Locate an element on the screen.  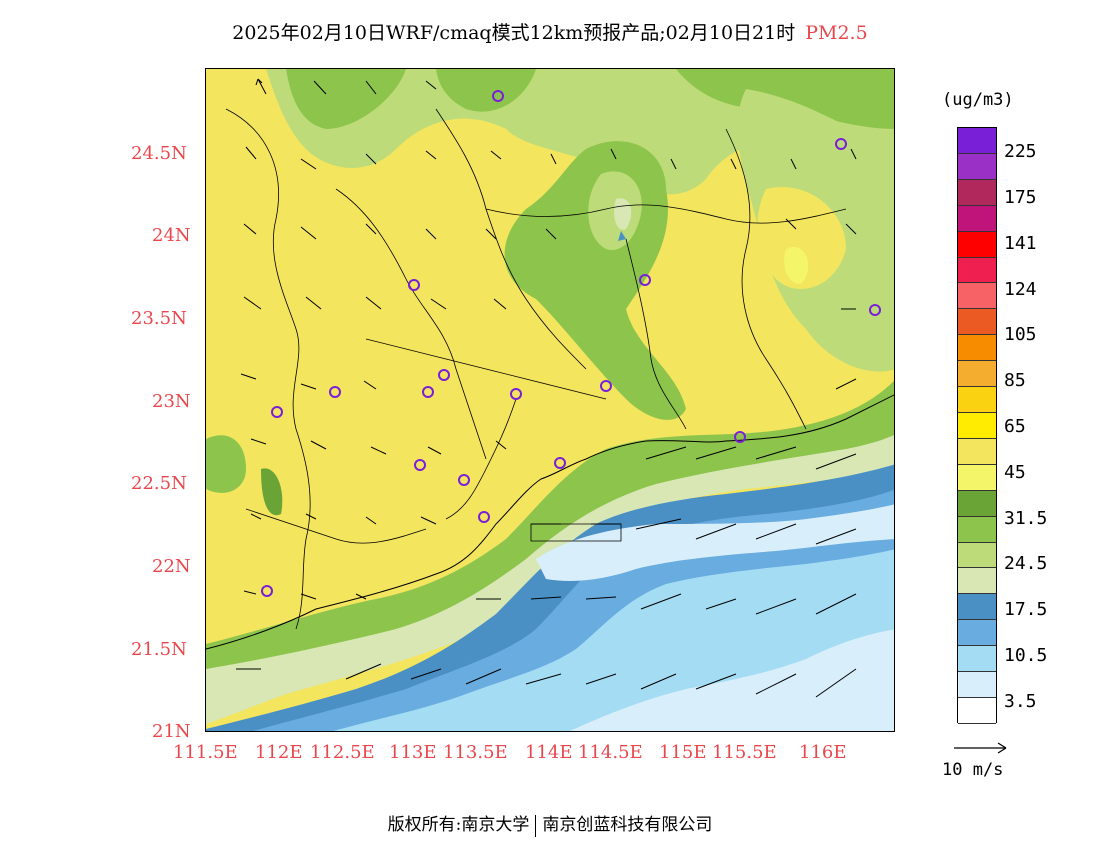
lat-label-22.5n: 22.5N is located at coordinates (159, 483).